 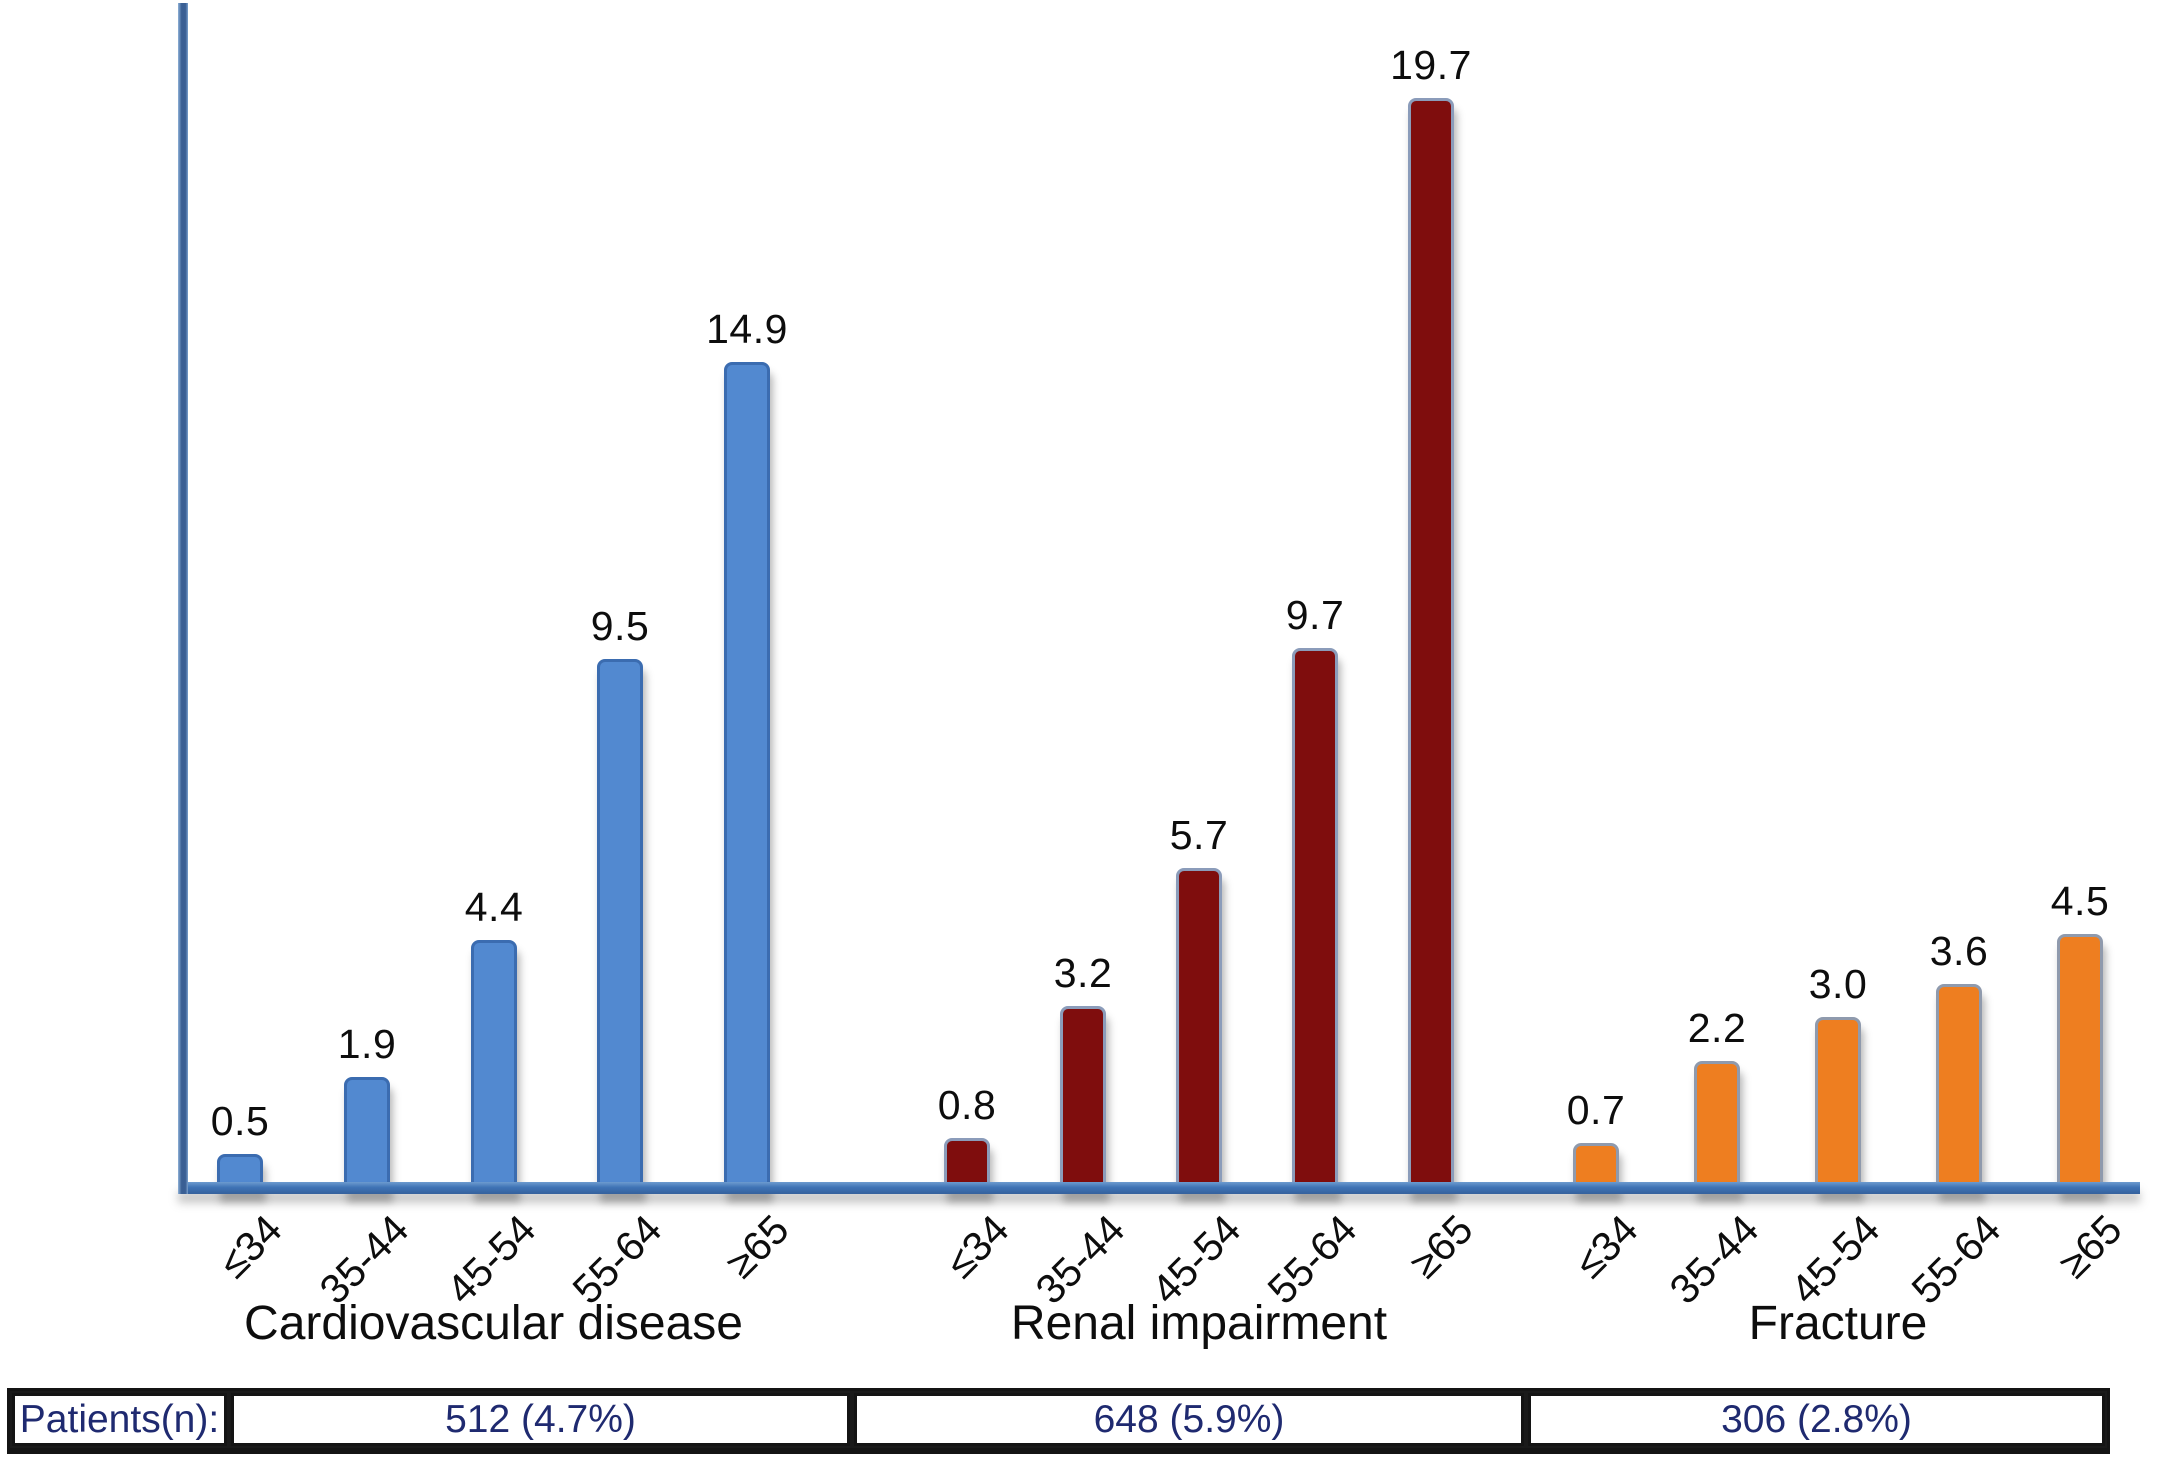 What do you see at coordinates (240, 1121) in the screenshot?
I see `value-label-cardiovascular-disease--34: 0.5` at bounding box center [240, 1121].